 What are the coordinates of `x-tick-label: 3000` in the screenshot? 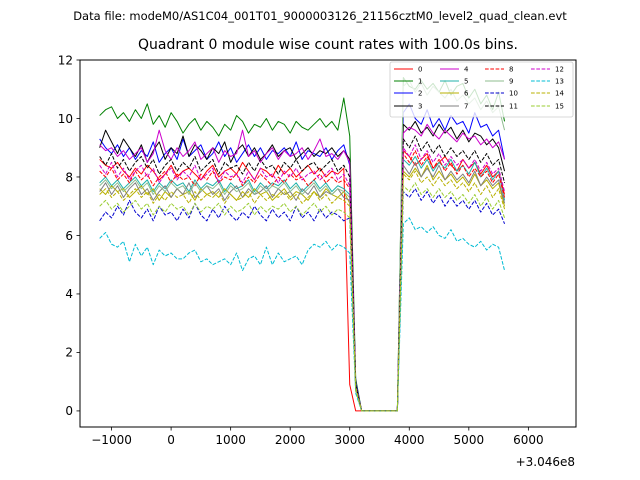 It's located at (349, 440).